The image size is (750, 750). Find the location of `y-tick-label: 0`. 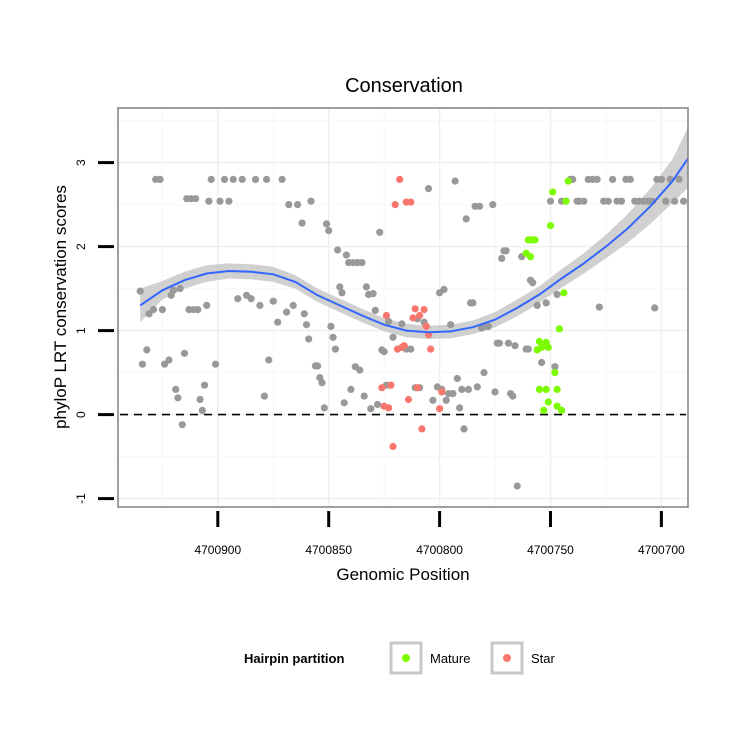

y-tick-label: 0 is located at coordinates (81, 414).